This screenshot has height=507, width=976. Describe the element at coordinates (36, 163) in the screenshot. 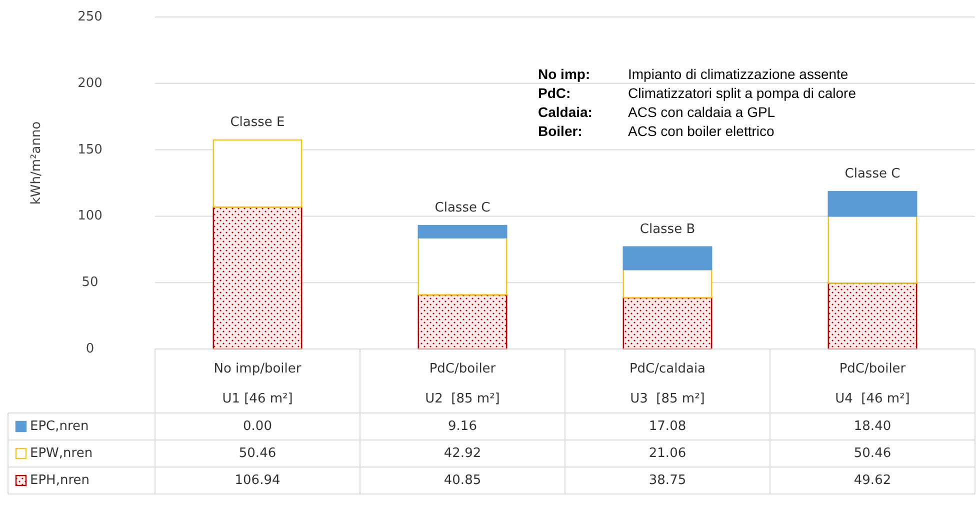

I see `y-axis-title: kWh/m²anno` at that location.